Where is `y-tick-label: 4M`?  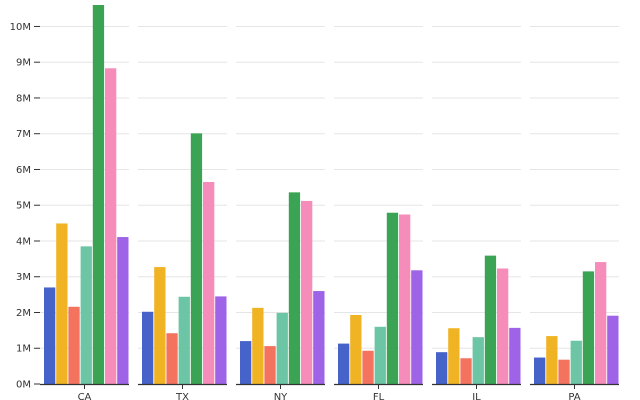 y-tick-label: 4M is located at coordinates (23, 241).